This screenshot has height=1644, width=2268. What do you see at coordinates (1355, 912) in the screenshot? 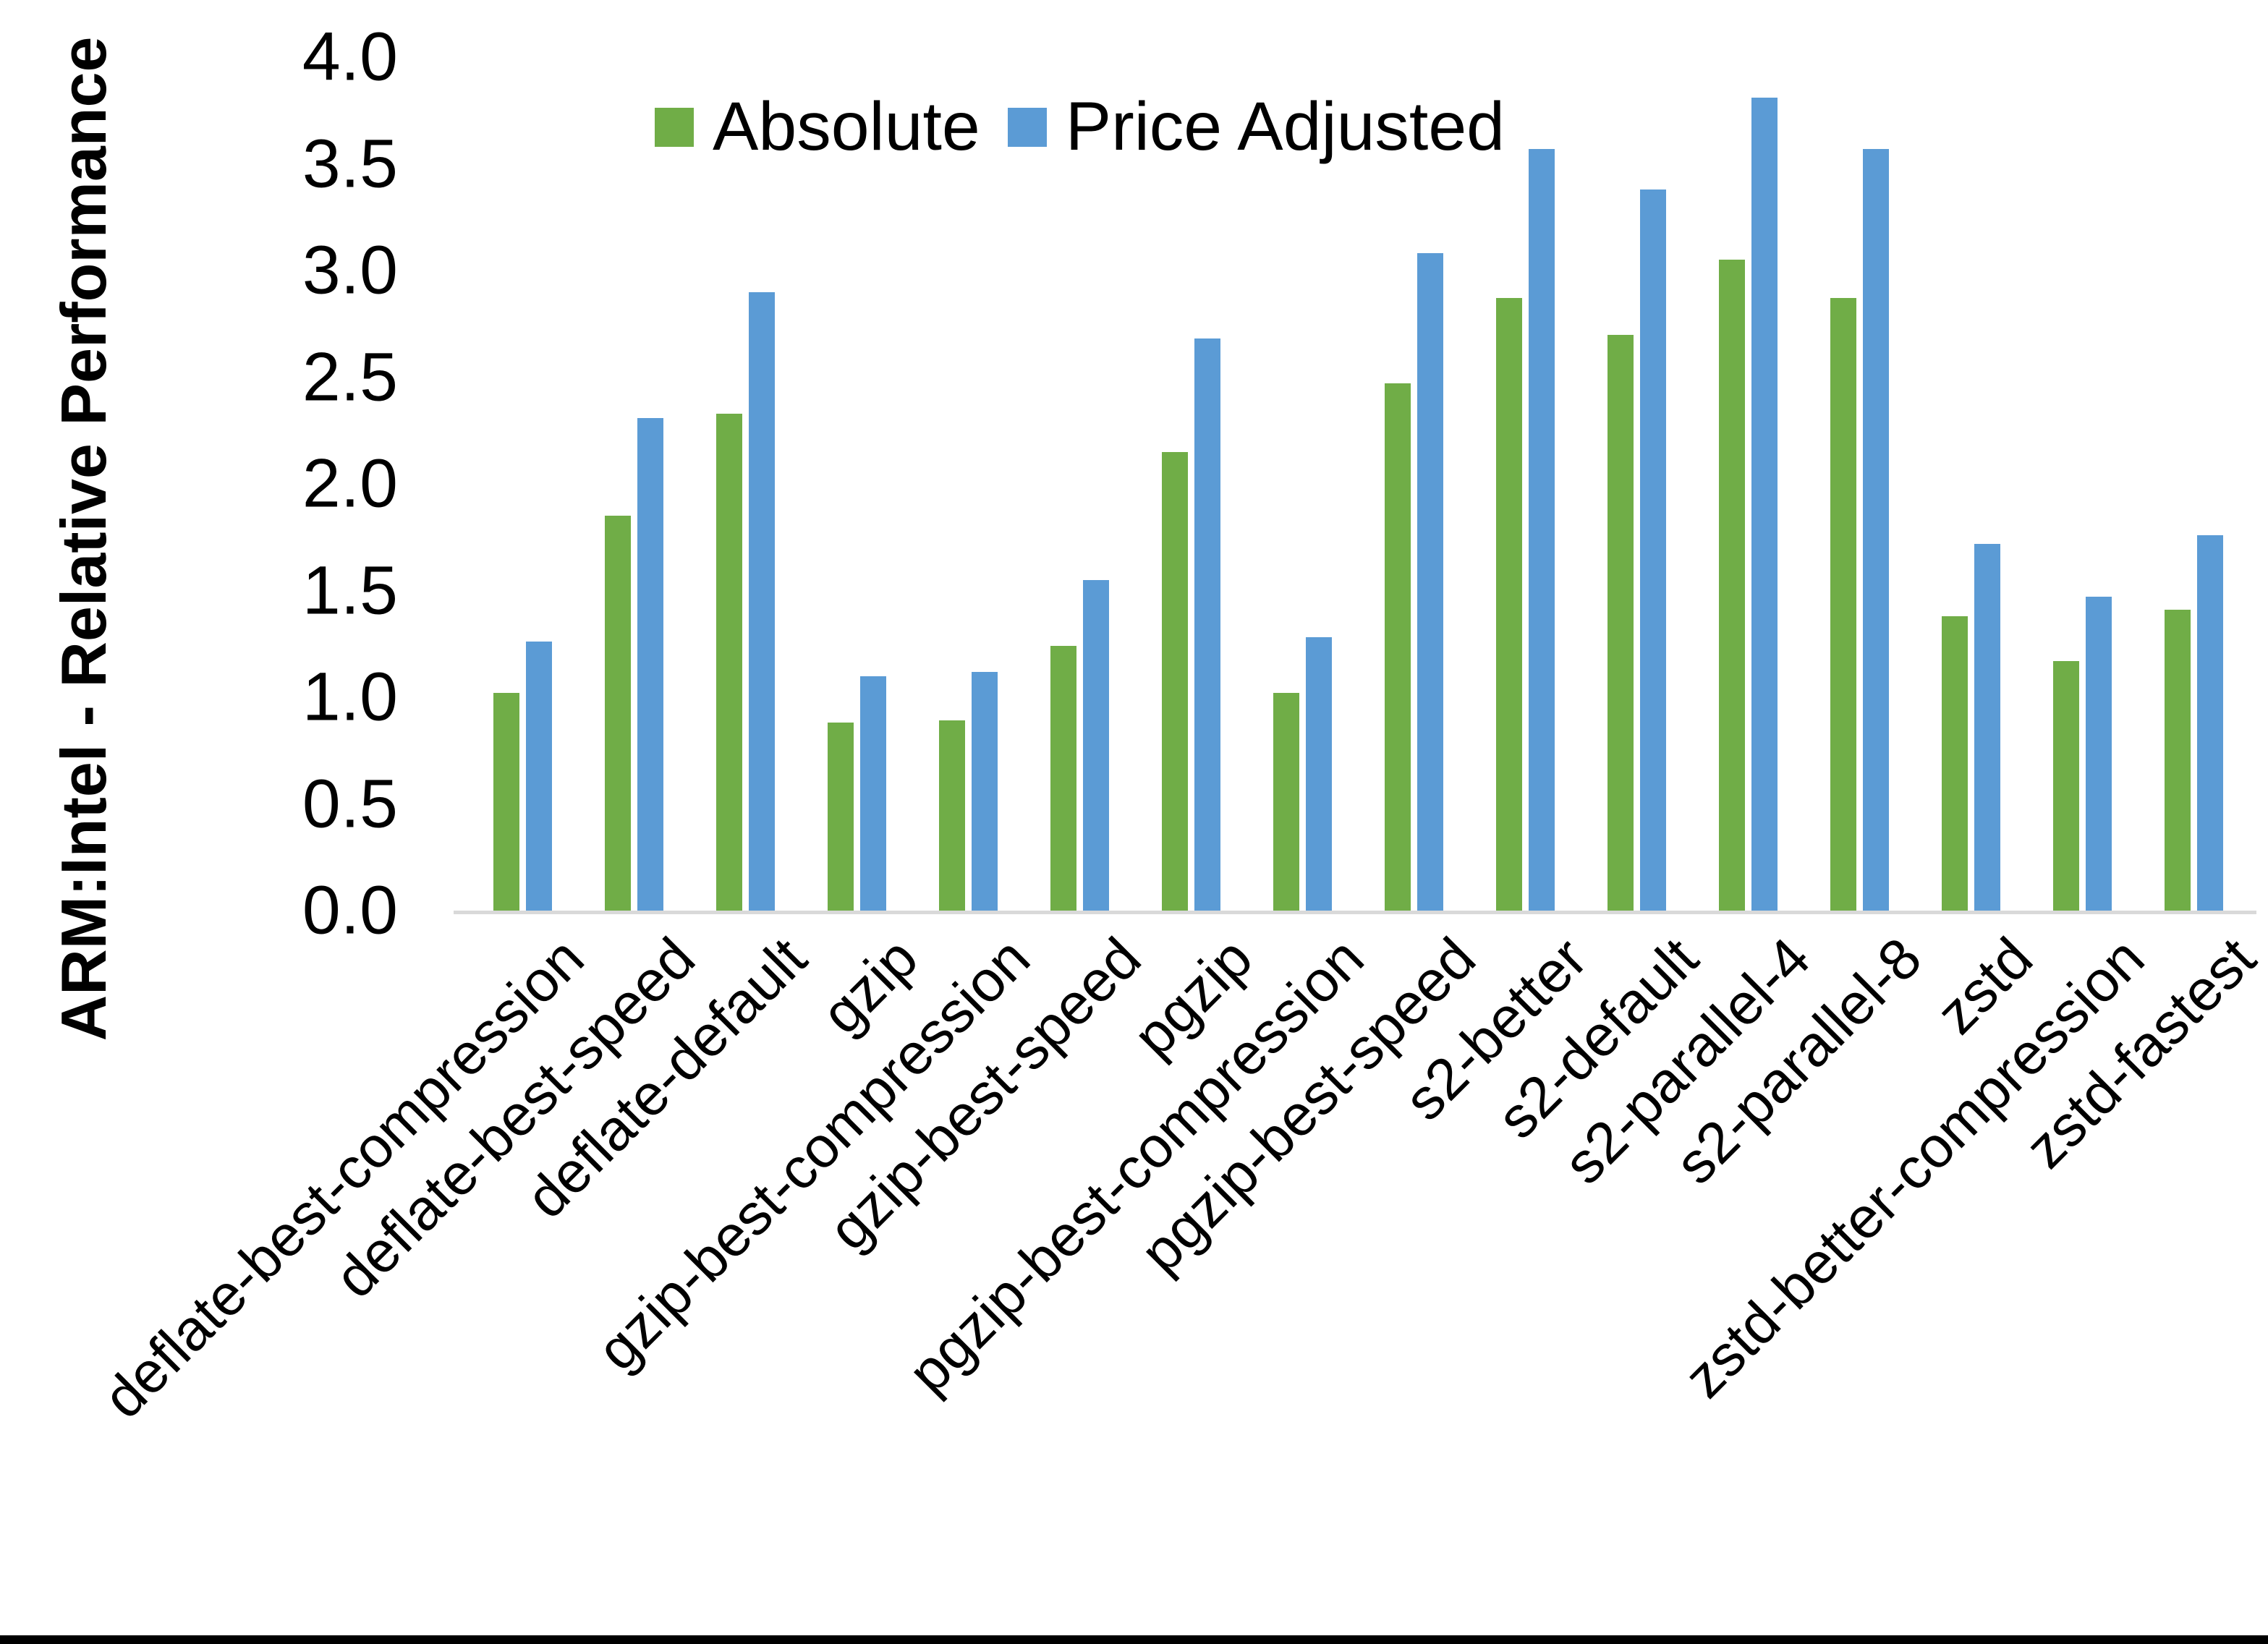
I see `x-axis-line` at bounding box center [1355, 912].